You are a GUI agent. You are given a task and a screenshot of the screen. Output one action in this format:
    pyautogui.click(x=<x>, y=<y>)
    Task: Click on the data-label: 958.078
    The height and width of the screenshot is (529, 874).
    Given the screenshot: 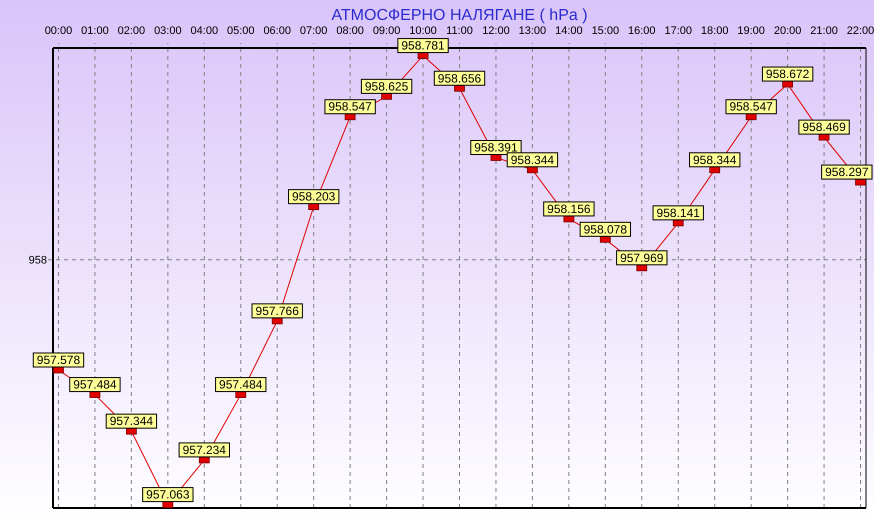 What is the action you would take?
    pyautogui.click(x=606, y=229)
    